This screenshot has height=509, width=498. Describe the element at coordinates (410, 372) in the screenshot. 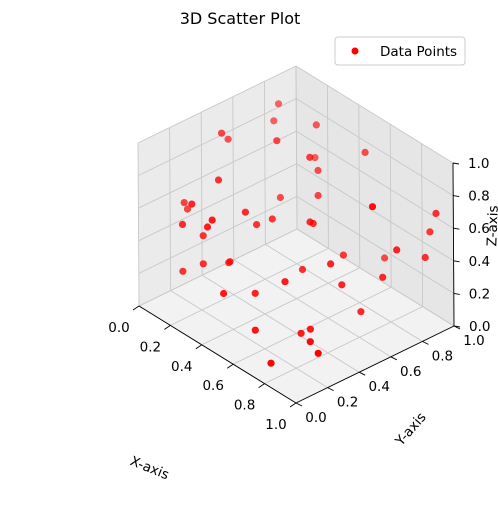

I see `y-tick-label: 0.6` at that location.